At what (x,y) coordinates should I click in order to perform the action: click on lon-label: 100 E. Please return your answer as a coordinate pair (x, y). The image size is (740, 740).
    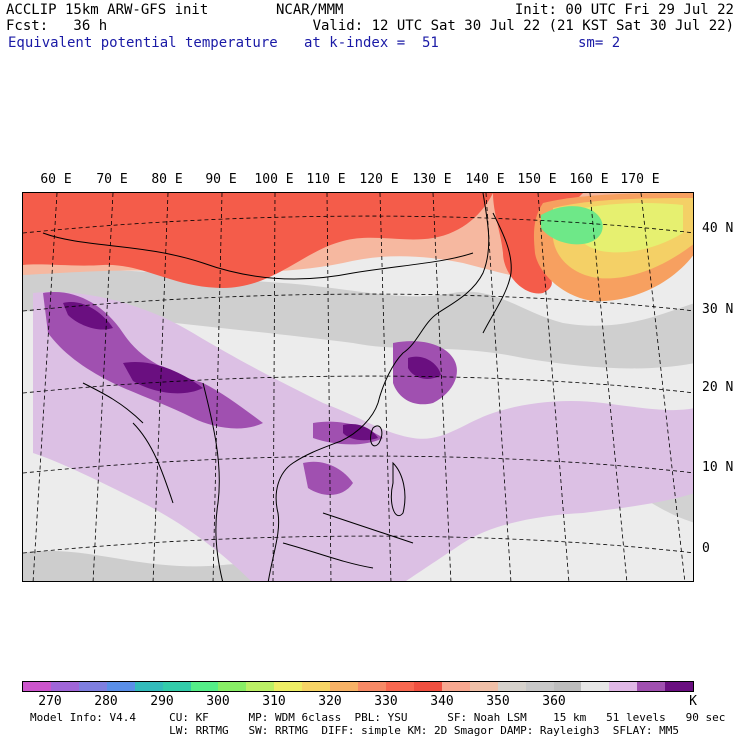
    Looking at the image, I should click on (274, 179).